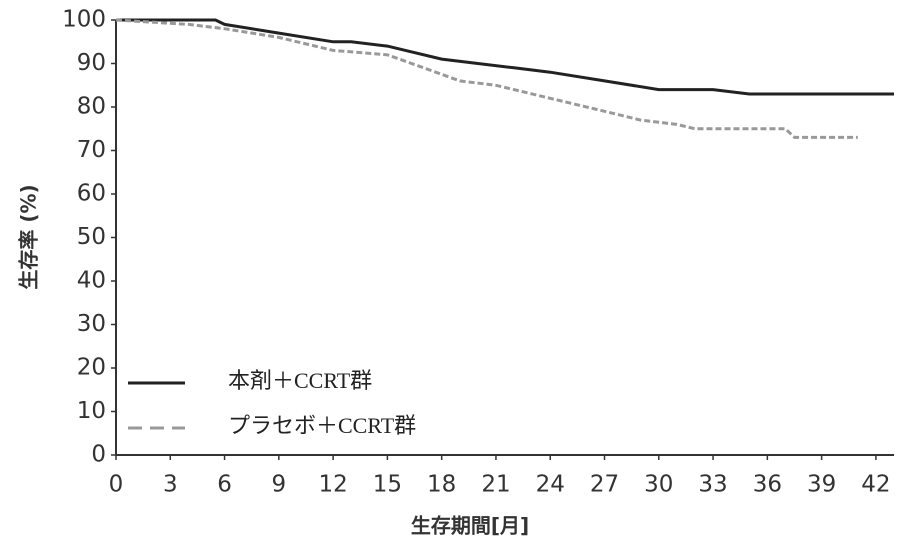  I want to click on x-tick-label: 39, so click(821, 485).